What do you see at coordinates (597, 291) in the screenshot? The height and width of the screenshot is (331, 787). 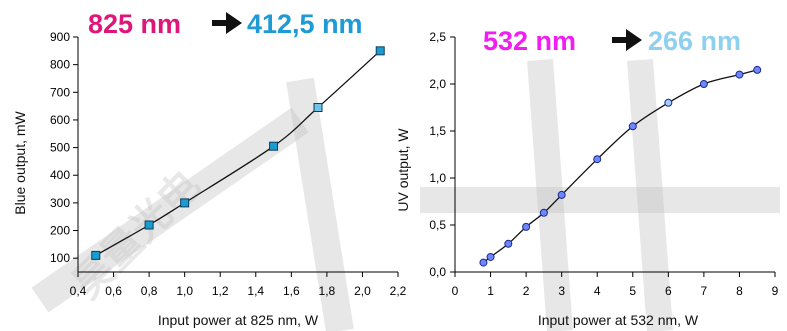 I see `x-tick-label: 4` at bounding box center [597, 291].